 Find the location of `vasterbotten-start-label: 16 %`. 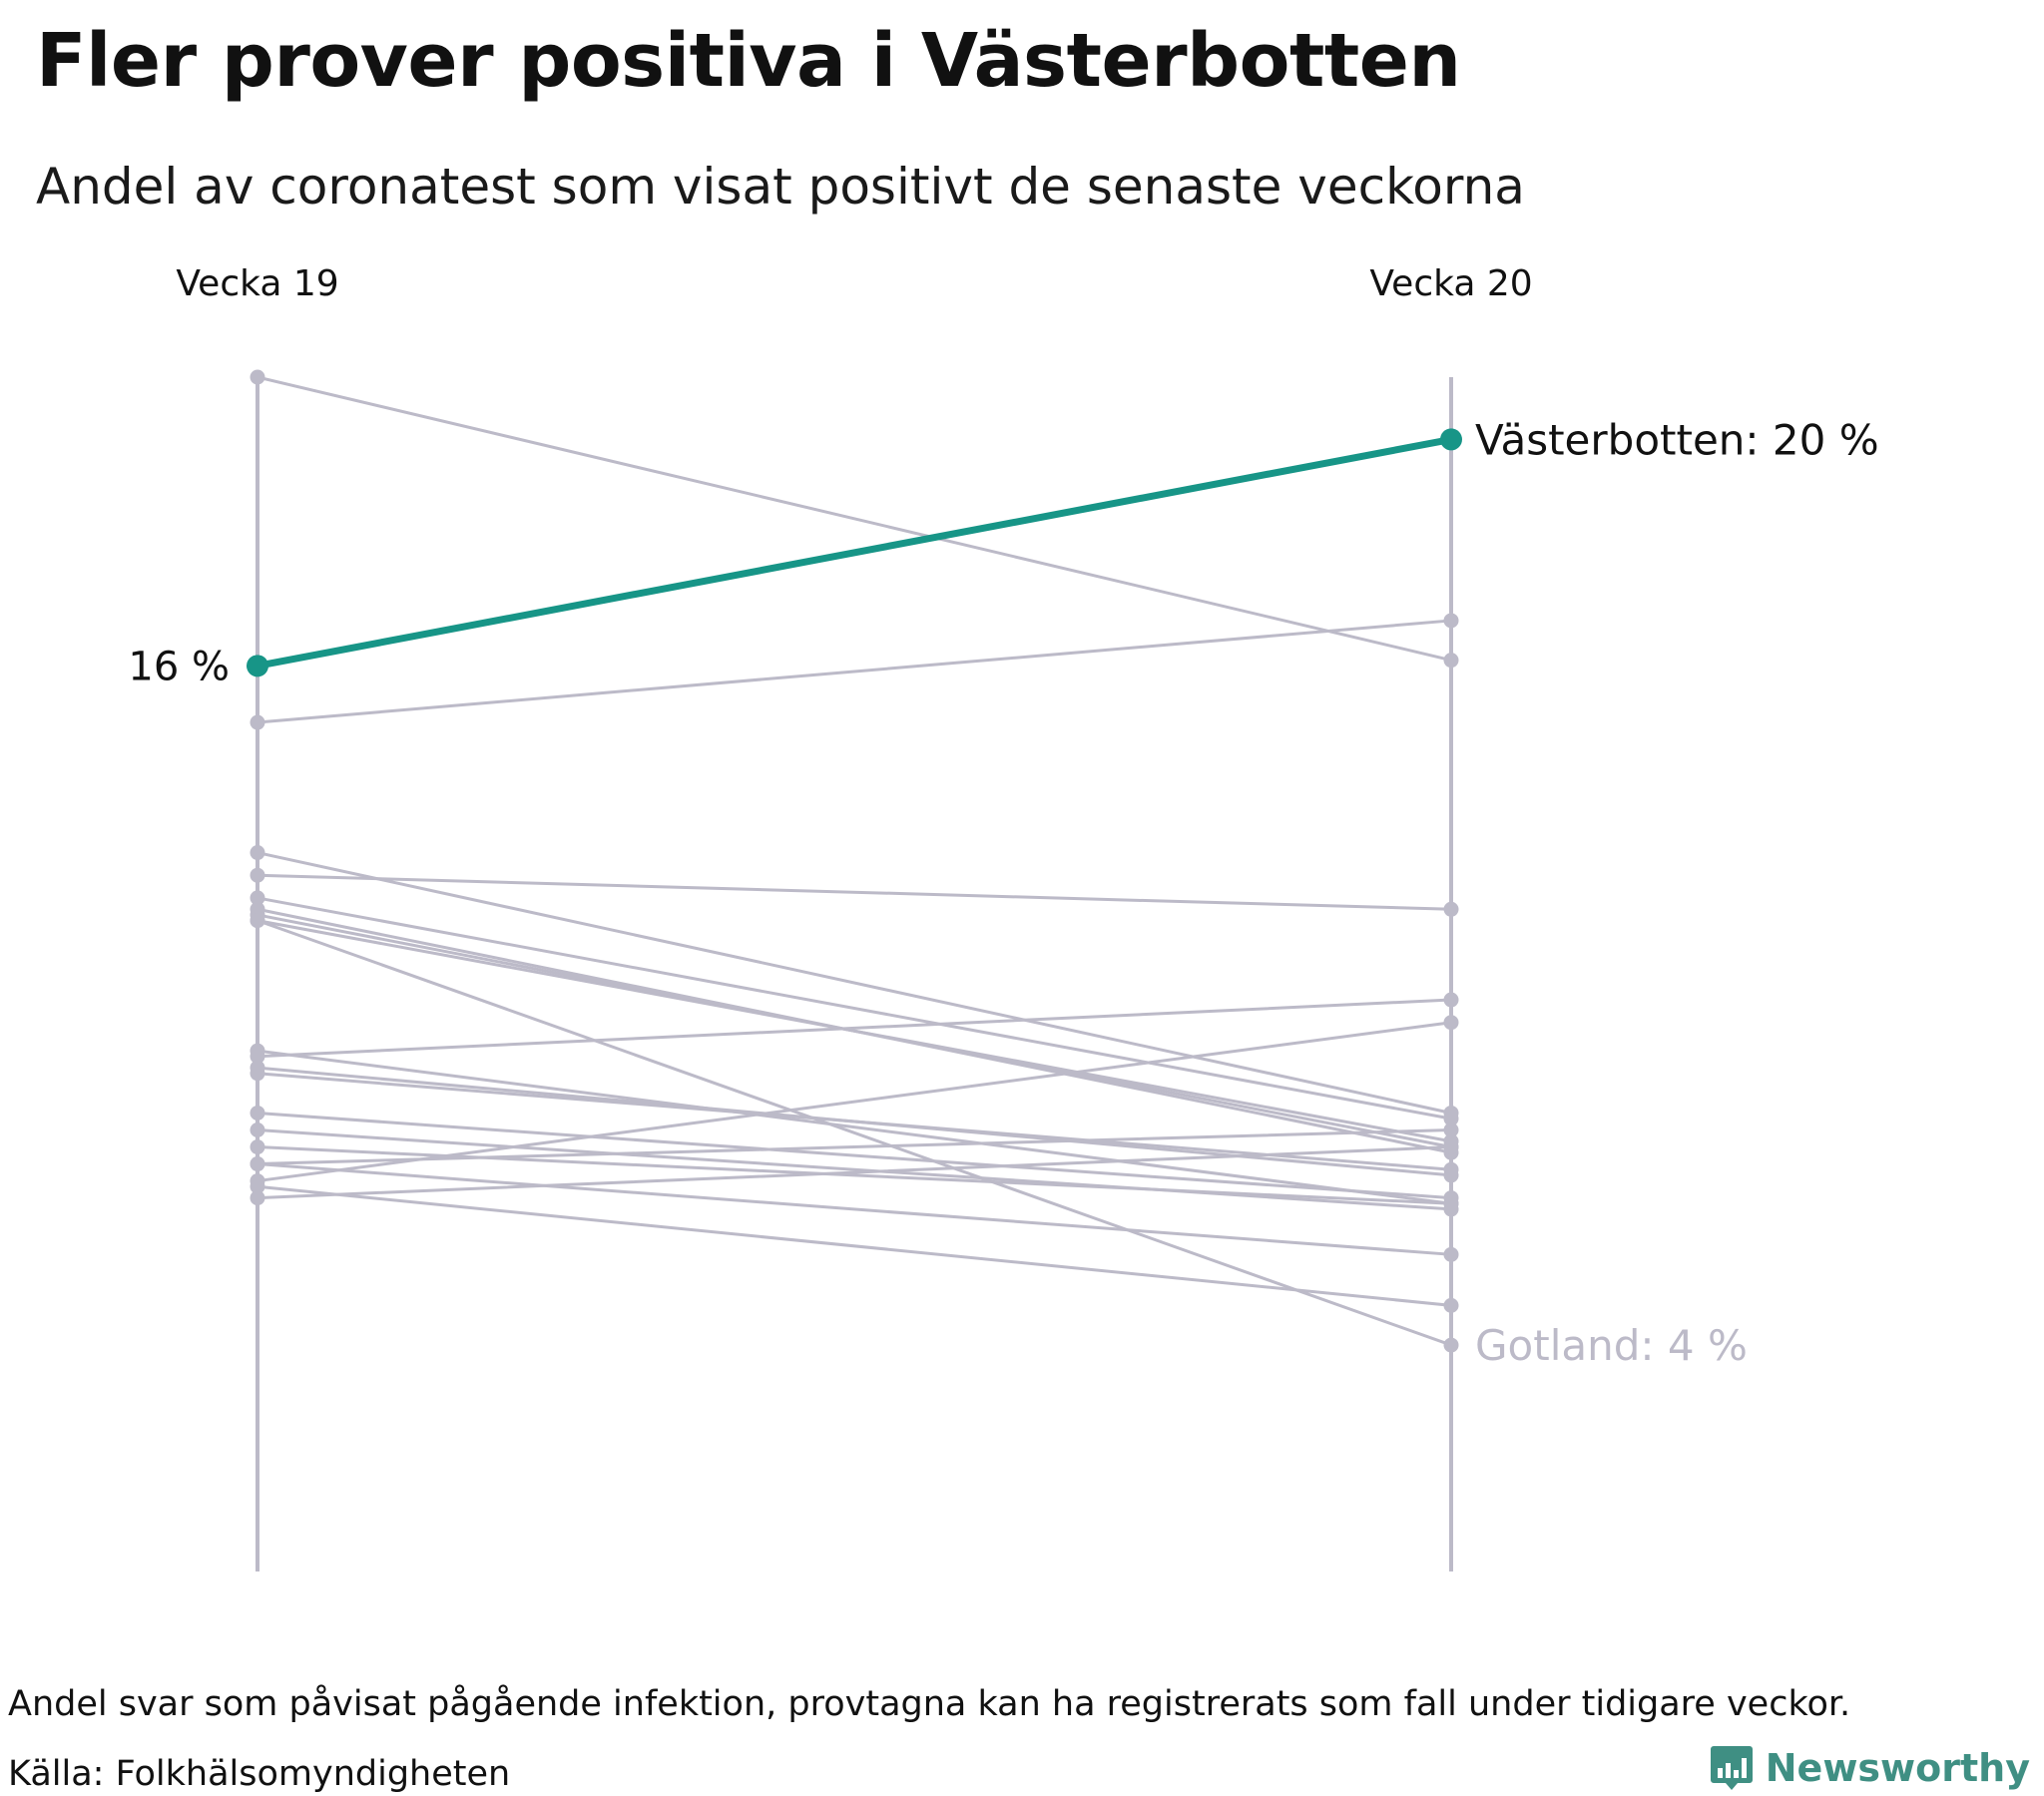

vasterbotten-start-label: 16 % is located at coordinates (179, 666).